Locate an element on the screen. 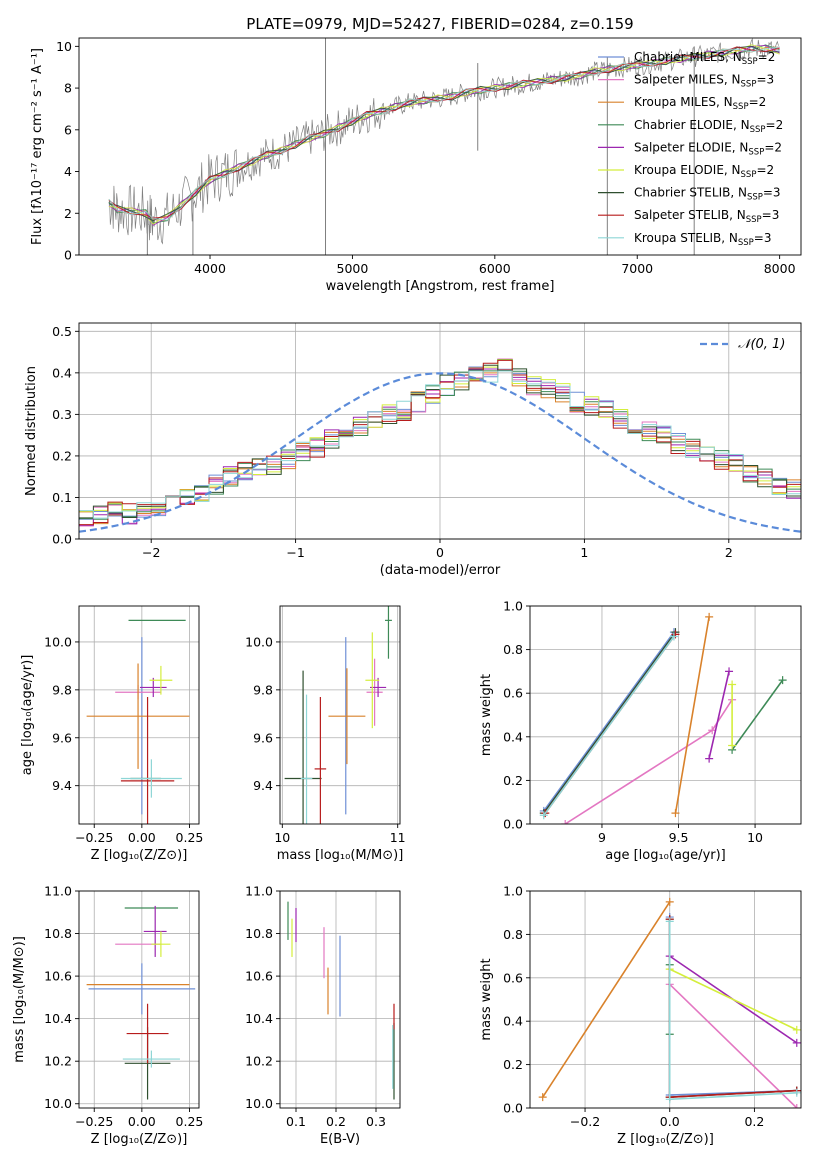 The width and height of the screenshot is (819, 1170). x-tick-label: −1 is located at coordinates (295, 552).